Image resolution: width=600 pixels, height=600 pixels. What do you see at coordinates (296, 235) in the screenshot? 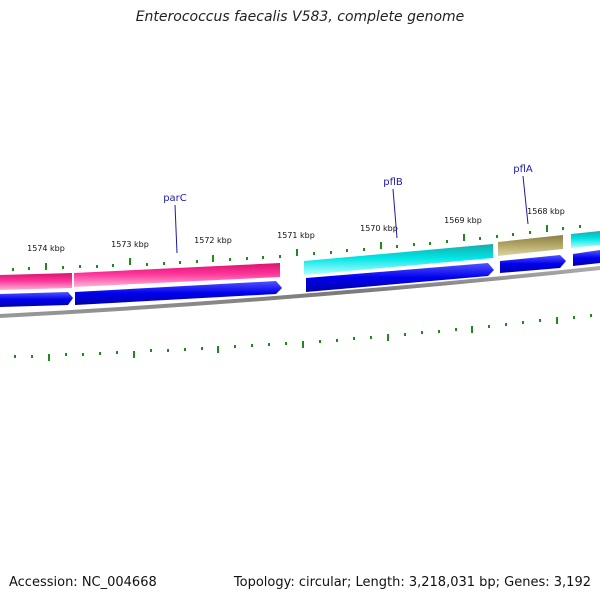
I see `tick-label: 1571 kbp` at bounding box center [296, 235].